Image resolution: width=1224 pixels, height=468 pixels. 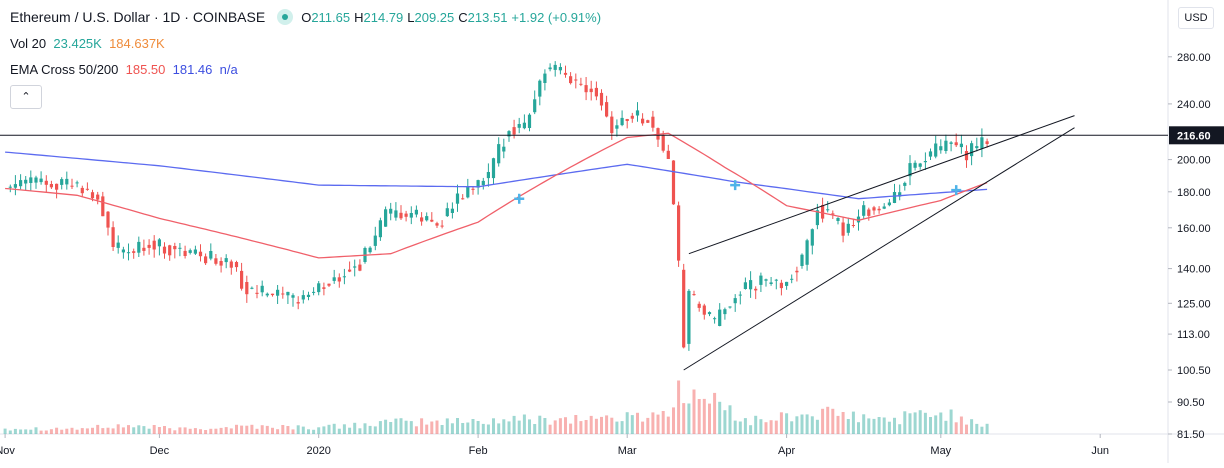 I want to click on volume-legend: Vol 20 23.425K 184.637K, so click(x=87, y=44).